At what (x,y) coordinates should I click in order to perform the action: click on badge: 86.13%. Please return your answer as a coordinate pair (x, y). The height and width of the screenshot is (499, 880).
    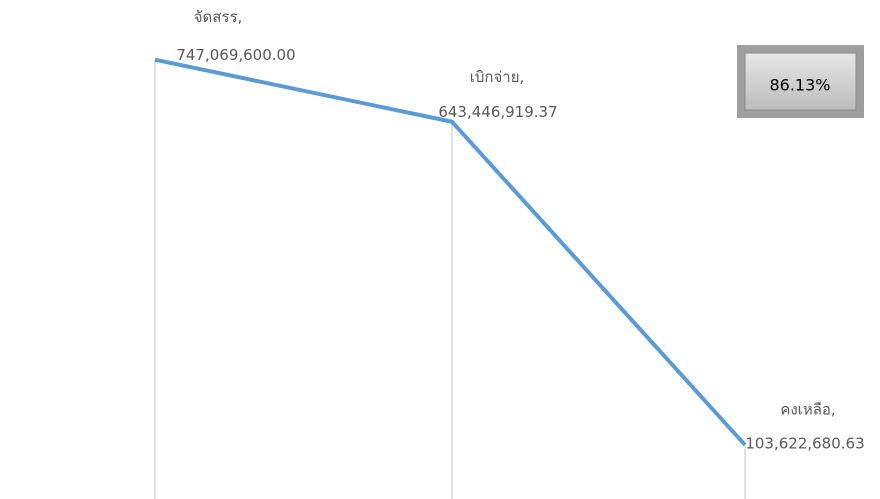
    Looking at the image, I should click on (800, 81).